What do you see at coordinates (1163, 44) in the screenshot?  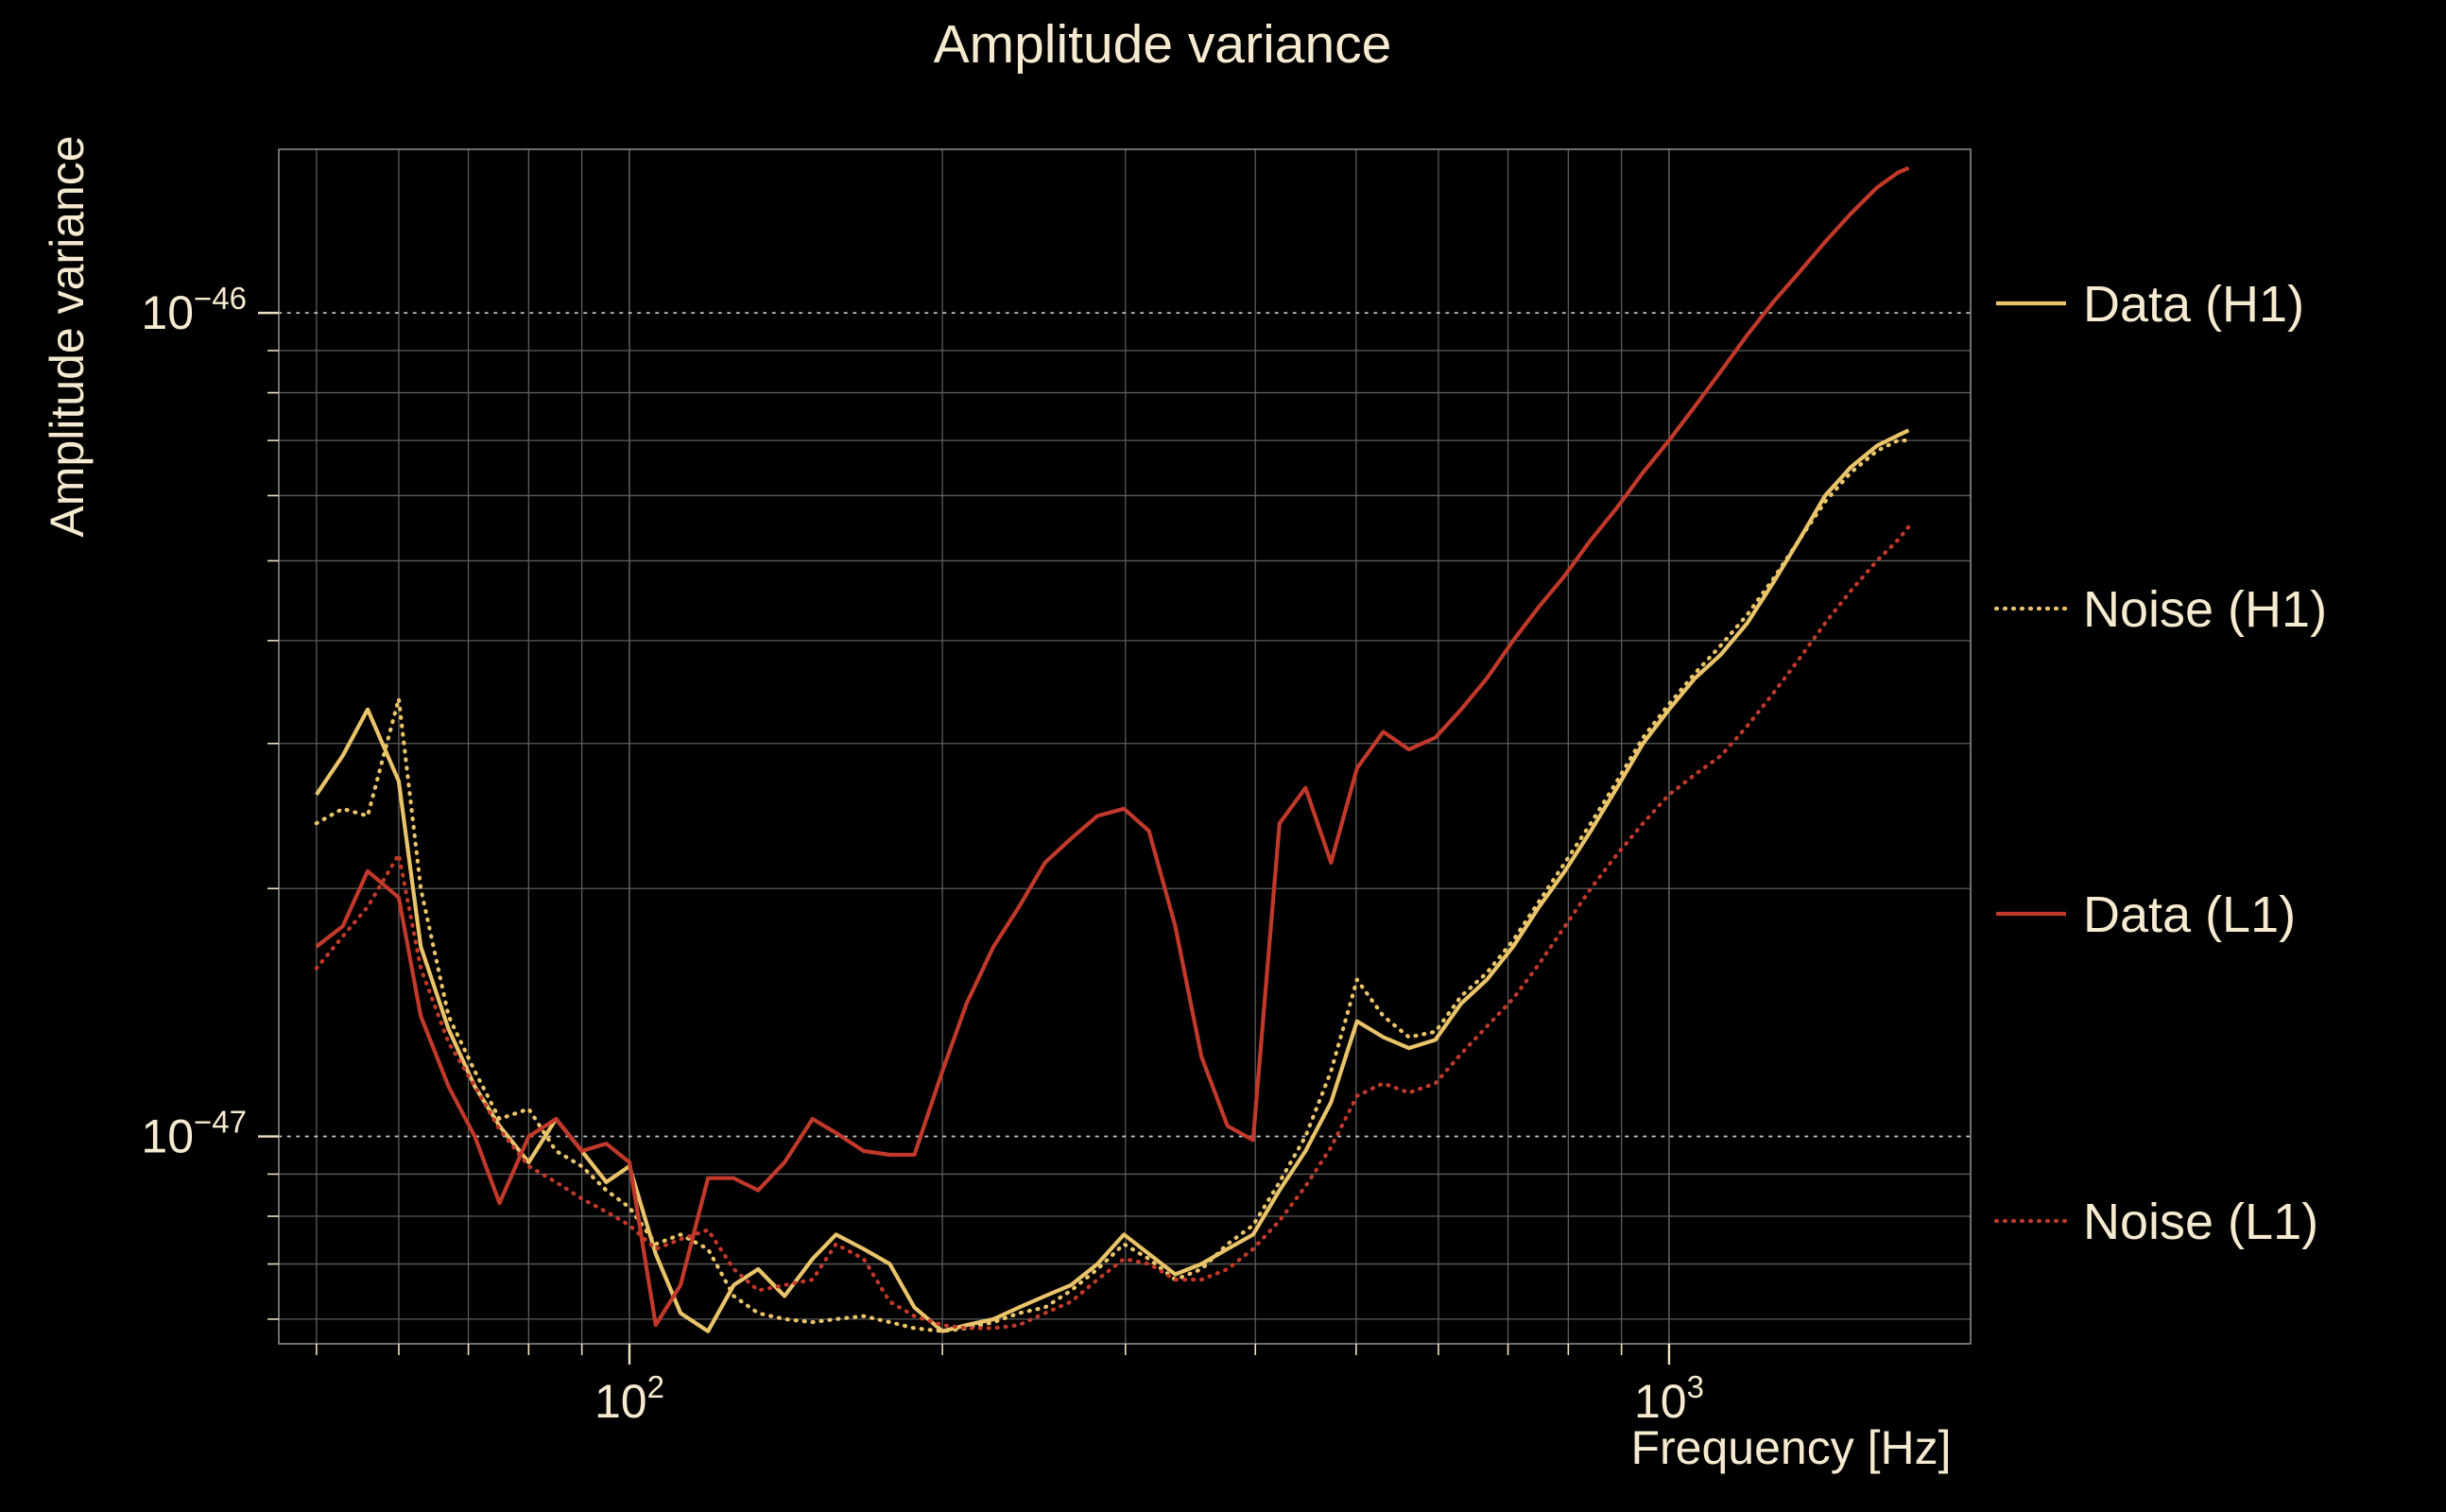 I see `chart-title: Amplitude variance` at bounding box center [1163, 44].